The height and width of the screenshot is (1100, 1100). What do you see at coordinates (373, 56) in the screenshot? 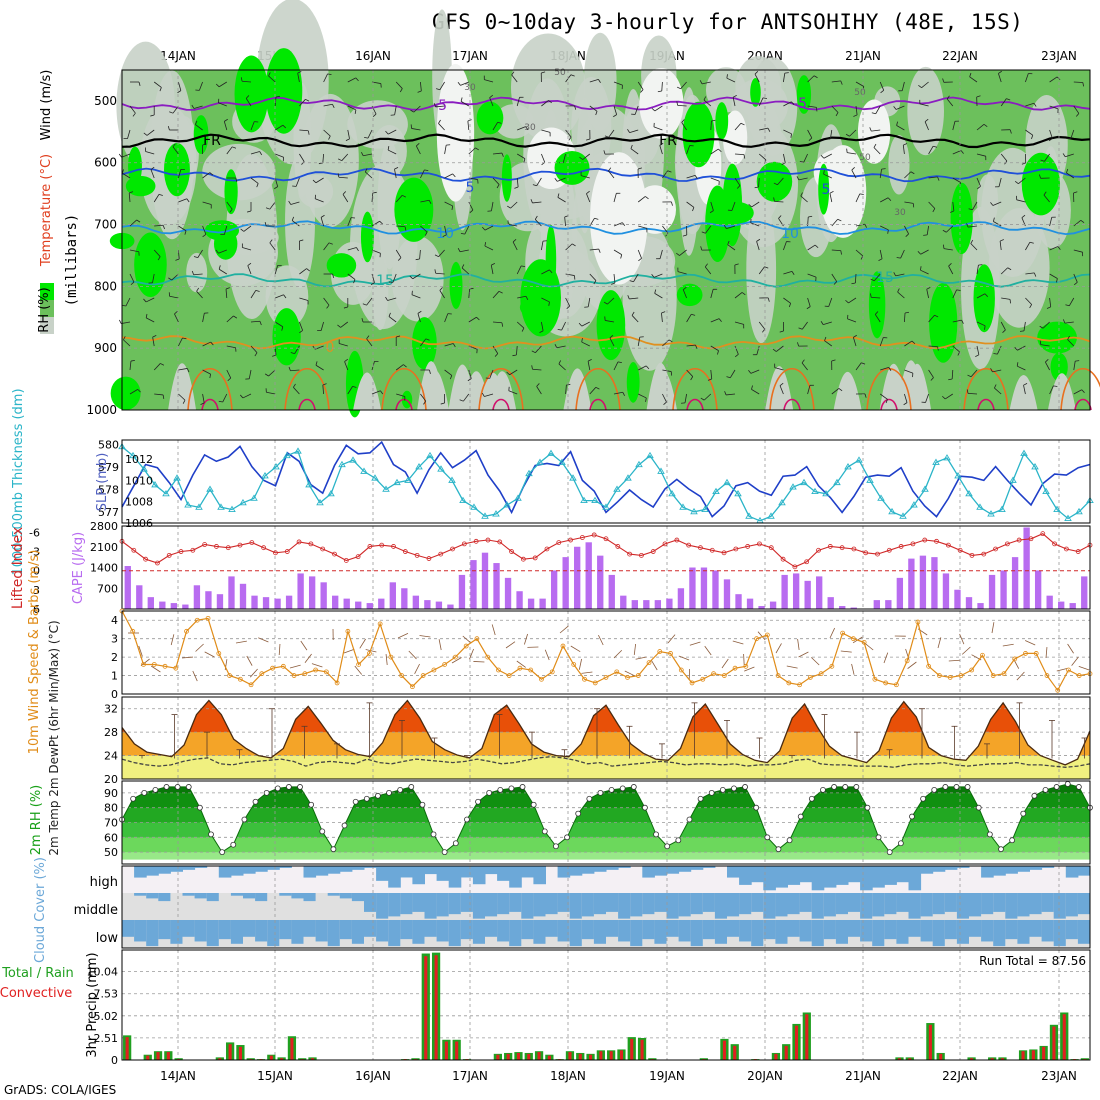
I see `day-label-top: 16JAN` at bounding box center [373, 56].